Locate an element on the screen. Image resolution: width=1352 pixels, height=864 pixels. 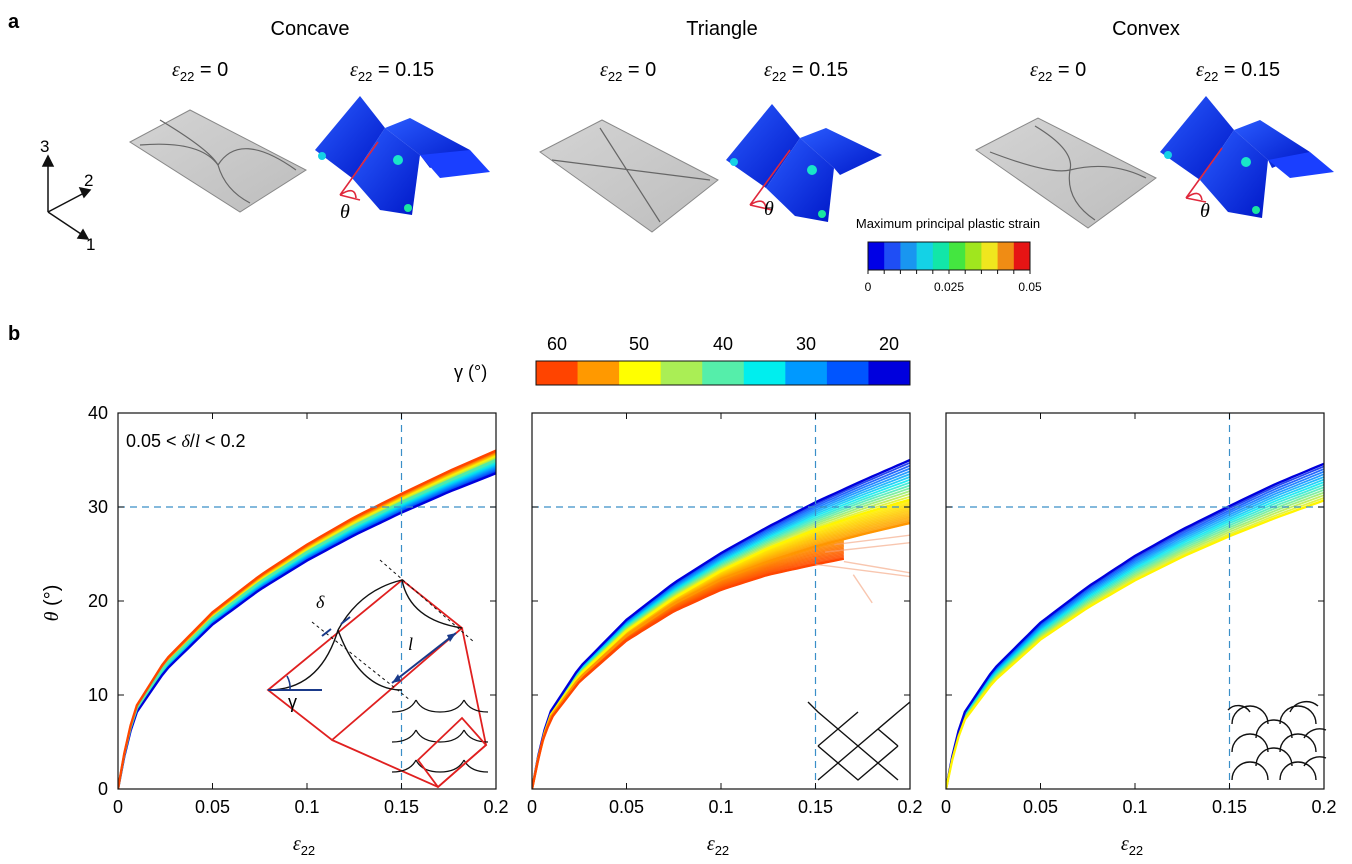
gamma-tick-1: 50 is located at coordinates (639, 344).